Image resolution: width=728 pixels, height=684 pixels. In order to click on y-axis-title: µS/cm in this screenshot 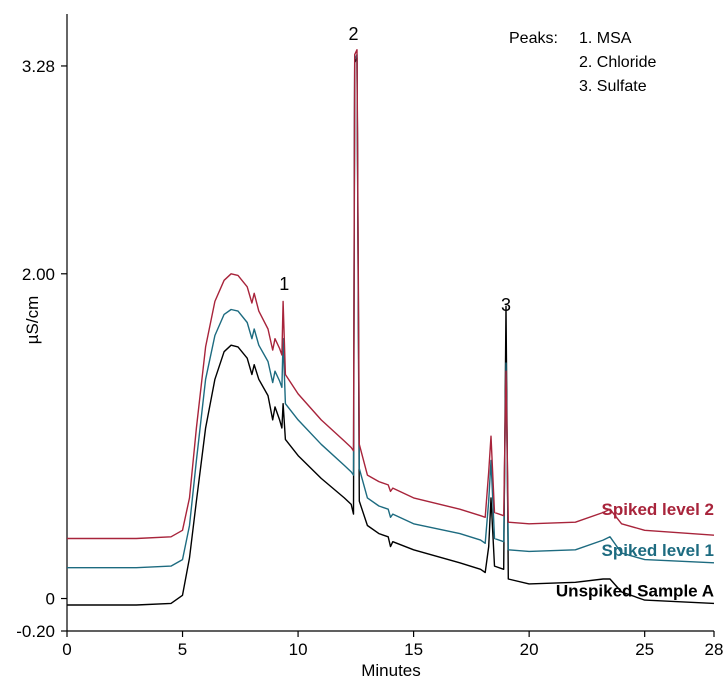, I will do `click(32, 320)`.